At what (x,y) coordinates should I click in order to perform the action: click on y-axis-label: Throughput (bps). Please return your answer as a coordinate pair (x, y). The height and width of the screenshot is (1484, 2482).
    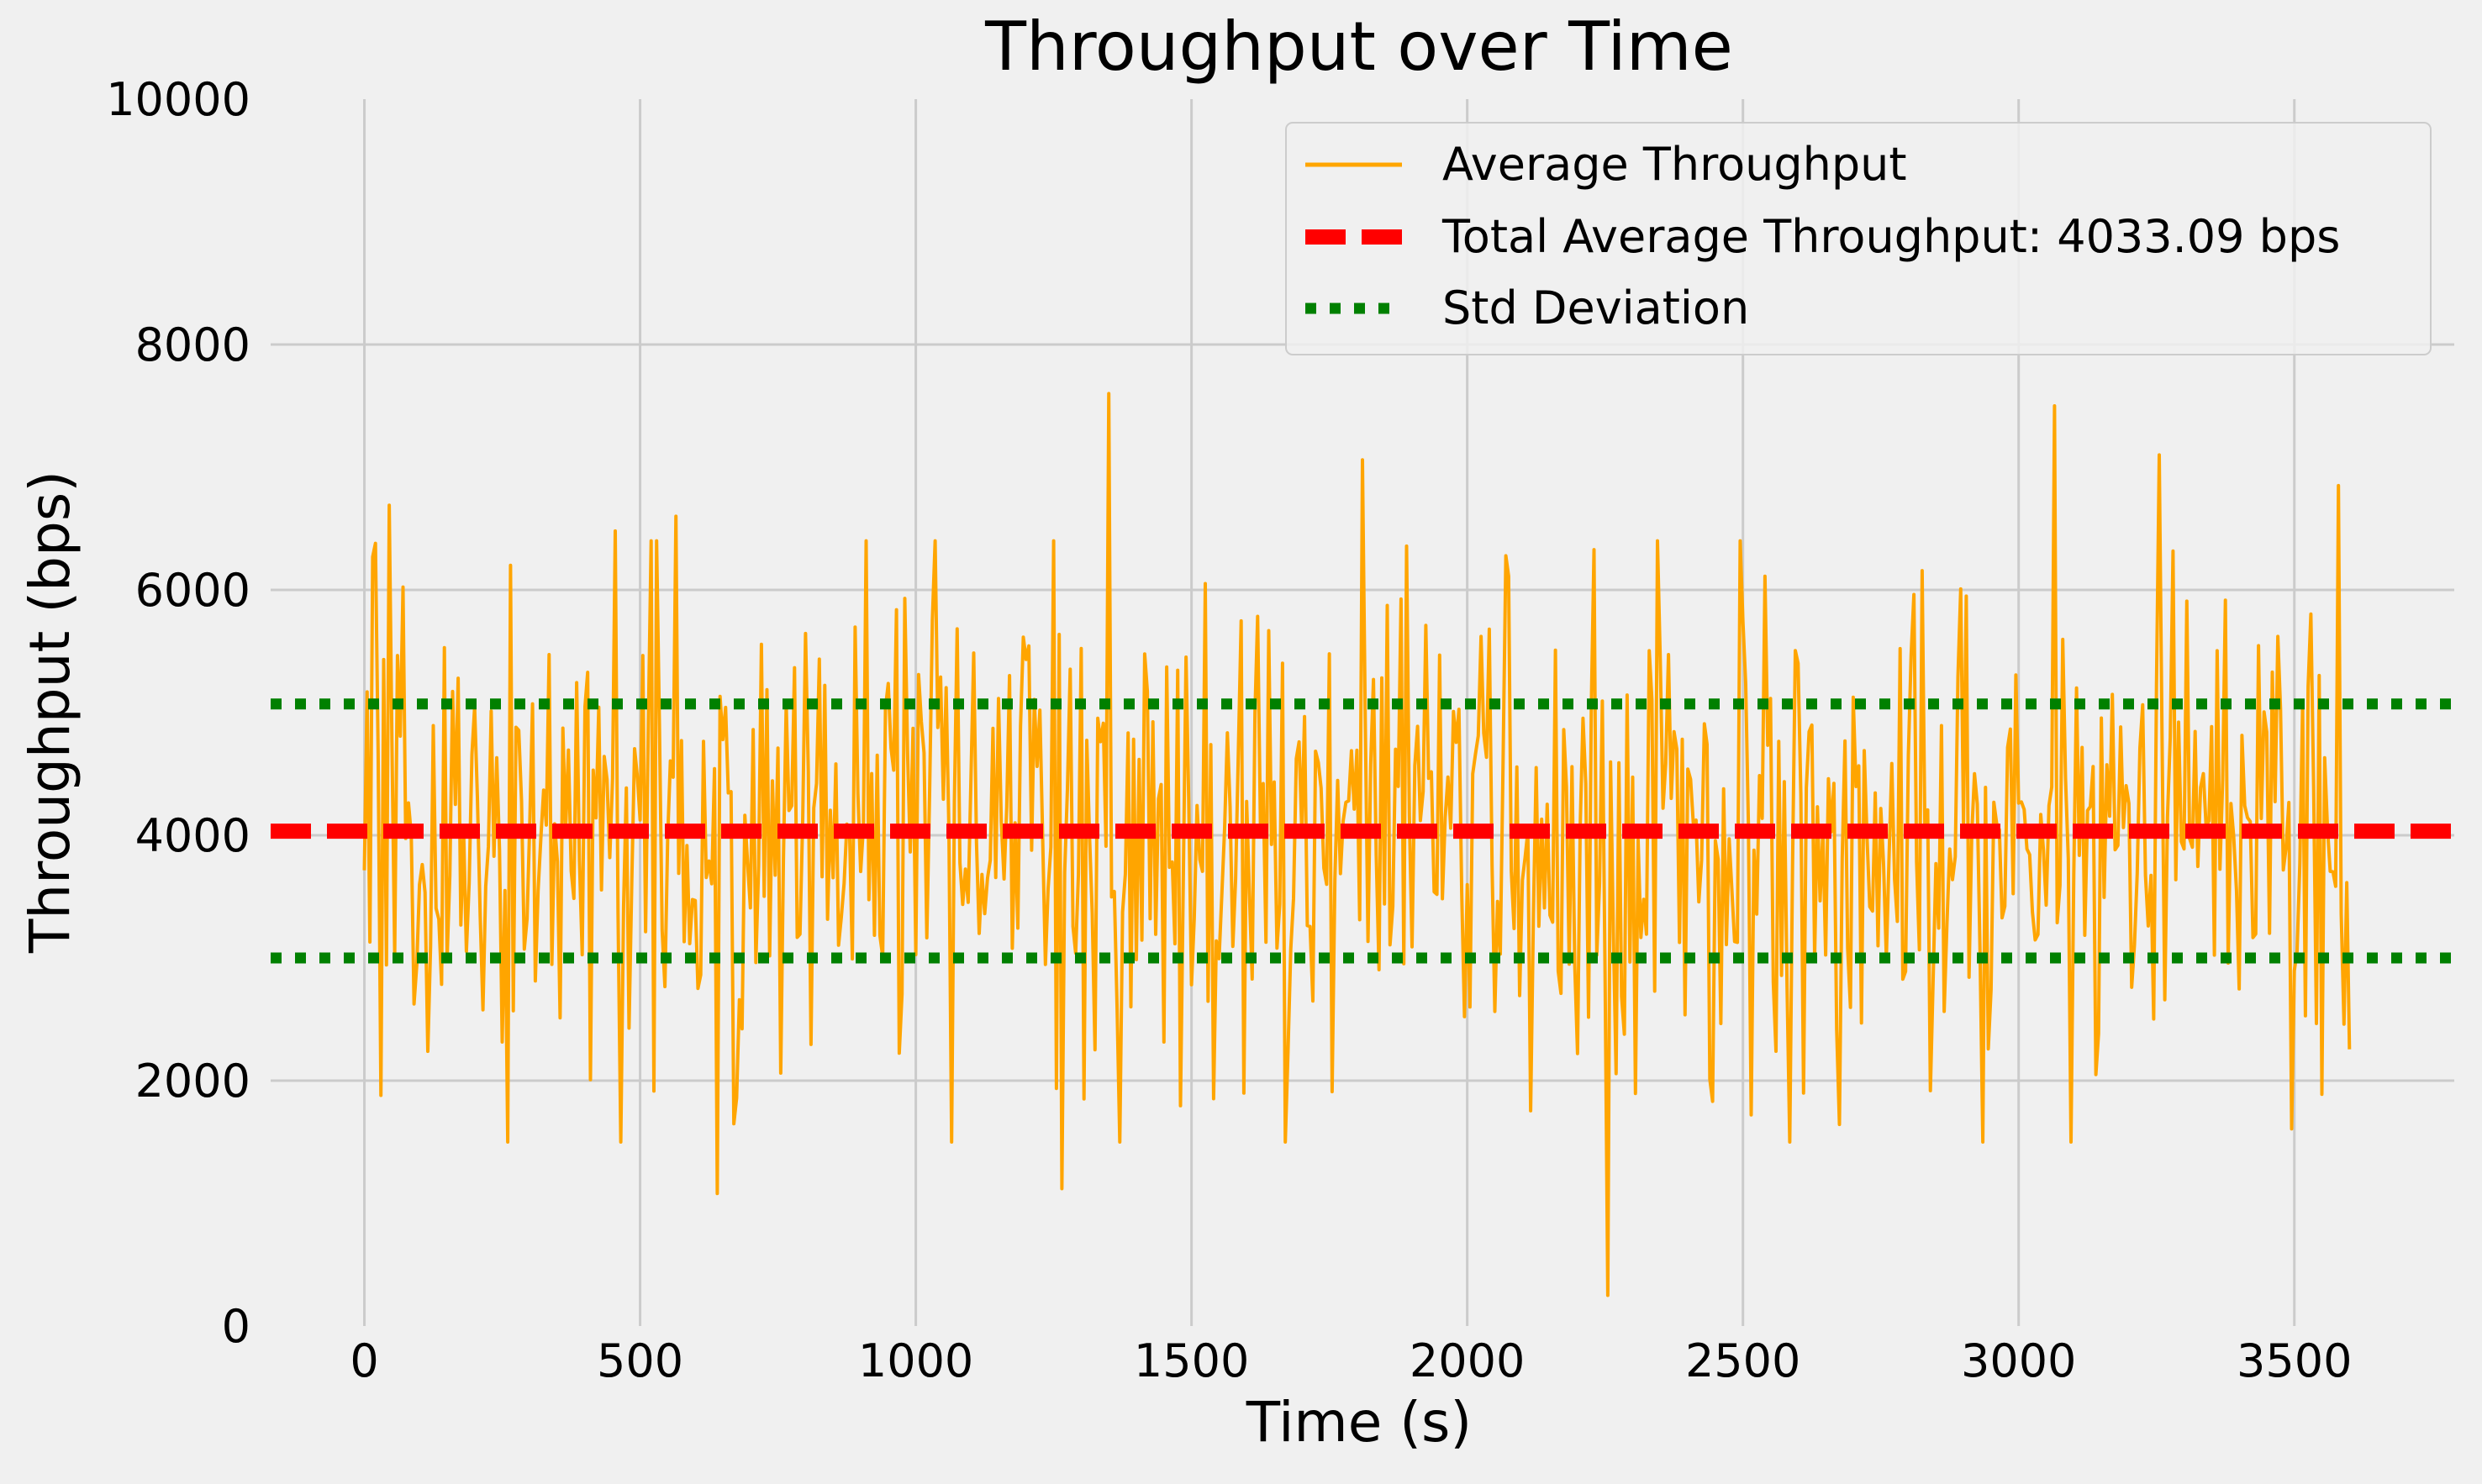
    Looking at the image, I should click on (50, 713).